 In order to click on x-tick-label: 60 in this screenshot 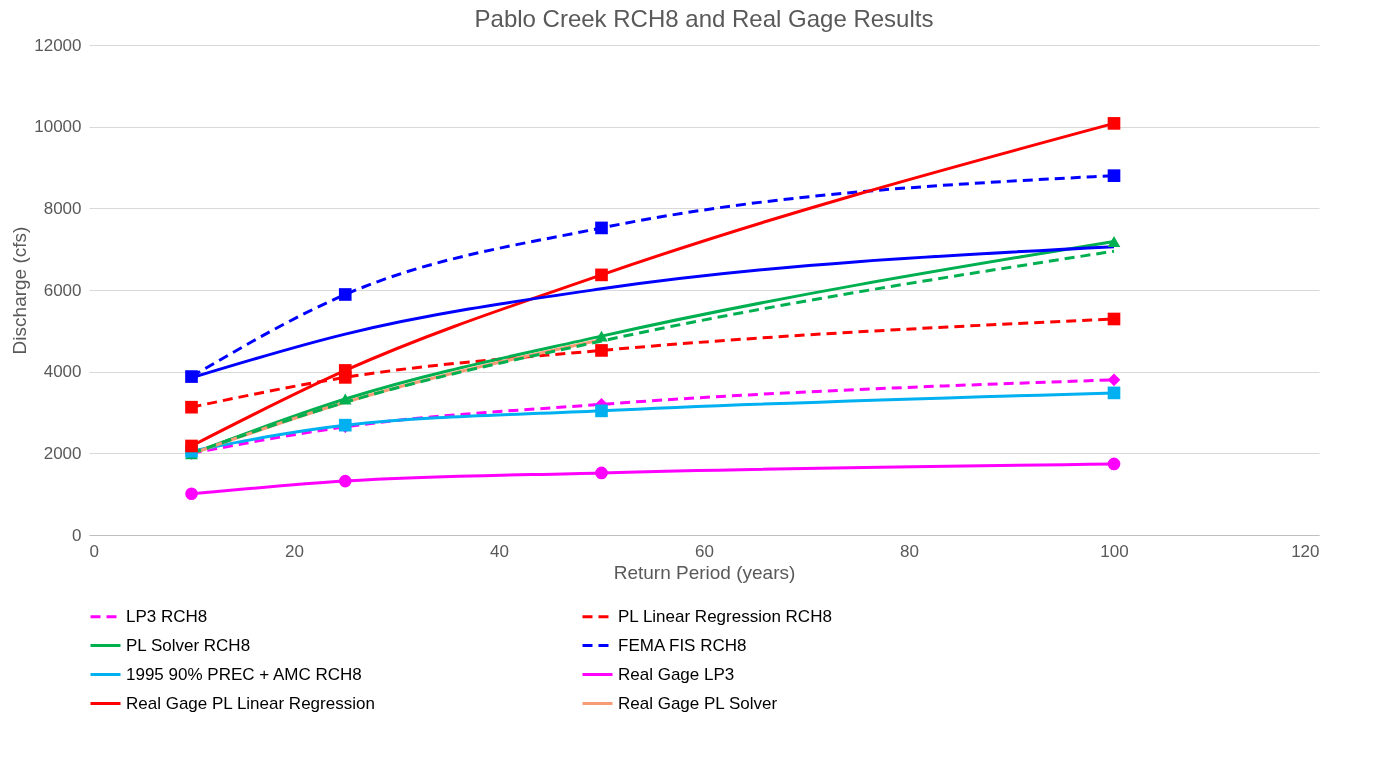, I will do `click(704, 551)`.